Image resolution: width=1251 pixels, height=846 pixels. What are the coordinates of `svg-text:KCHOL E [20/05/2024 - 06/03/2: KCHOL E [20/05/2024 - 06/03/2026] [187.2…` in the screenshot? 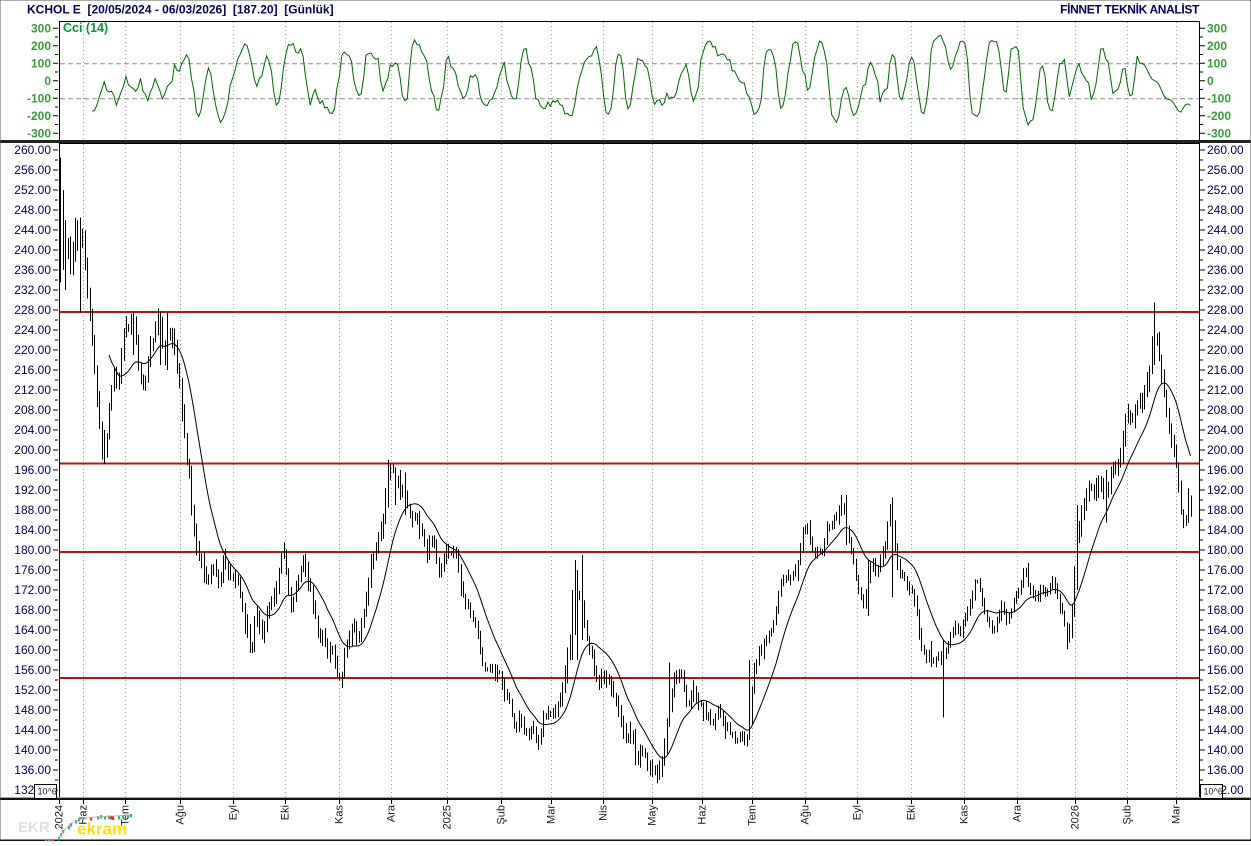 It's located at (180, 10).